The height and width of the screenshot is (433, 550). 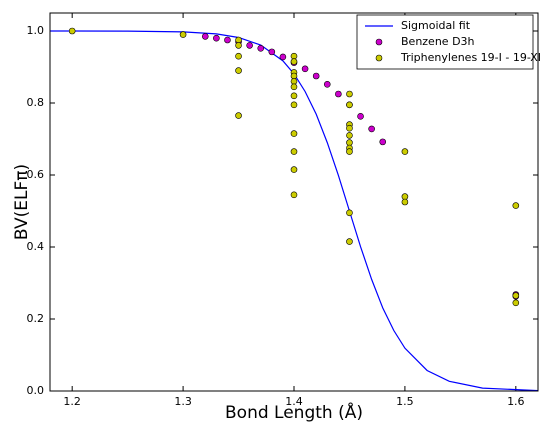 I want to click on y-tick-label: 0.6, so click(x=36, y=174).